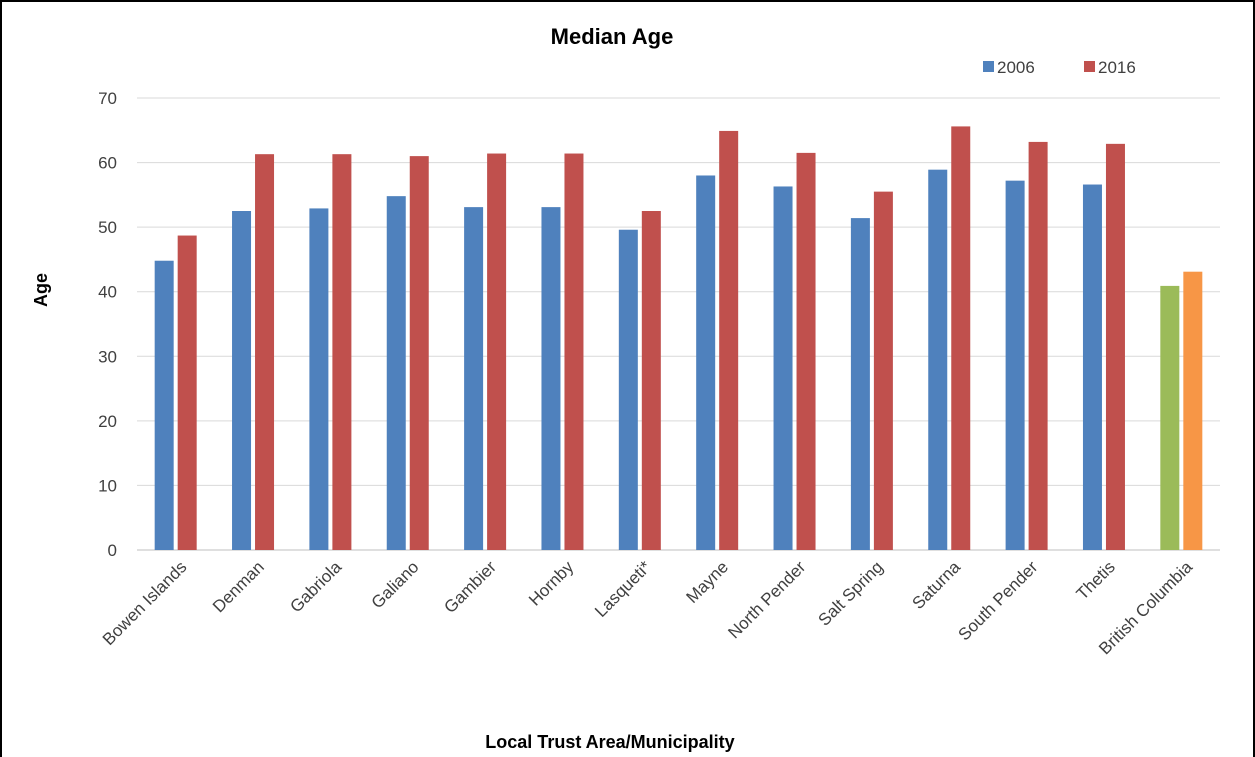 This screenshot has width=1255, height=757. Describe the element at coordinates (651, 380) in the screenshot. I see `bar-2016-lasqueti-` at that location.